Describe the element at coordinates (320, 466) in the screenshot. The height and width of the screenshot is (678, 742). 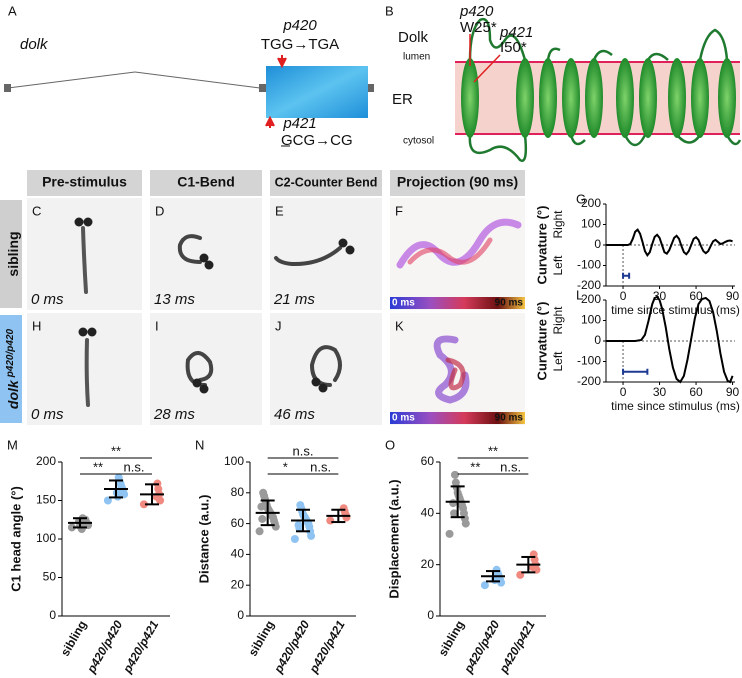
I see `significance-label: n.s.` at that location.